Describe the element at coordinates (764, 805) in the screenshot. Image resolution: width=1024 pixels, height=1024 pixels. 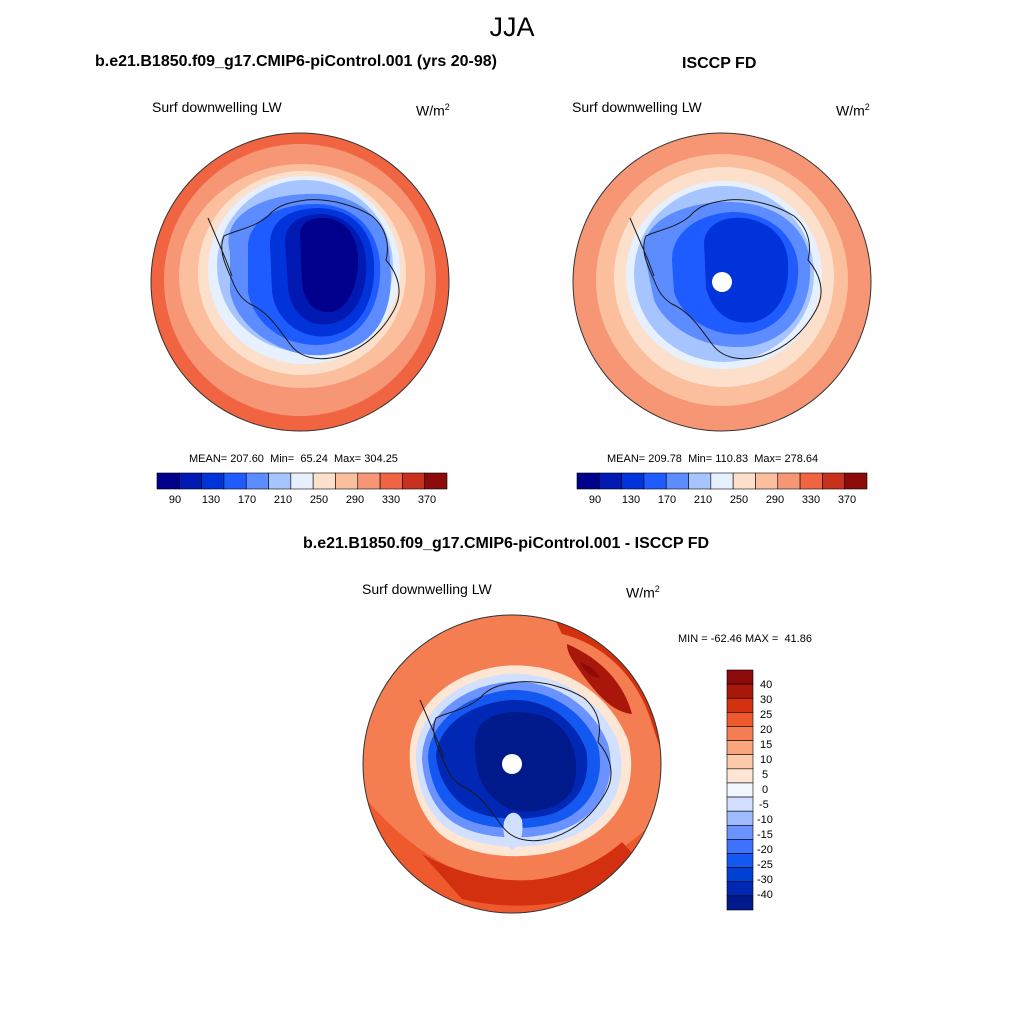
I see `cb-tick: -5` at that location.